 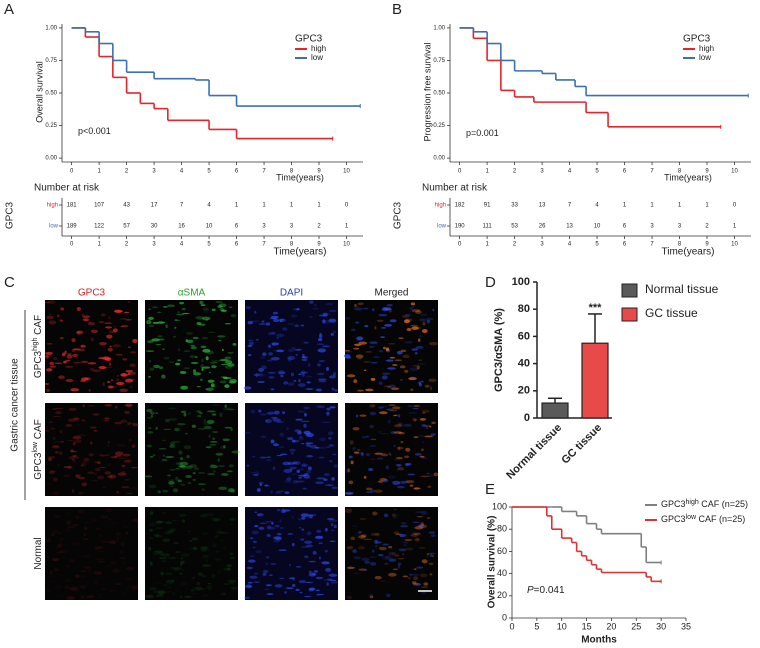 I want to click on risk-x-tick-label: 9, so click(x=707, y=245).